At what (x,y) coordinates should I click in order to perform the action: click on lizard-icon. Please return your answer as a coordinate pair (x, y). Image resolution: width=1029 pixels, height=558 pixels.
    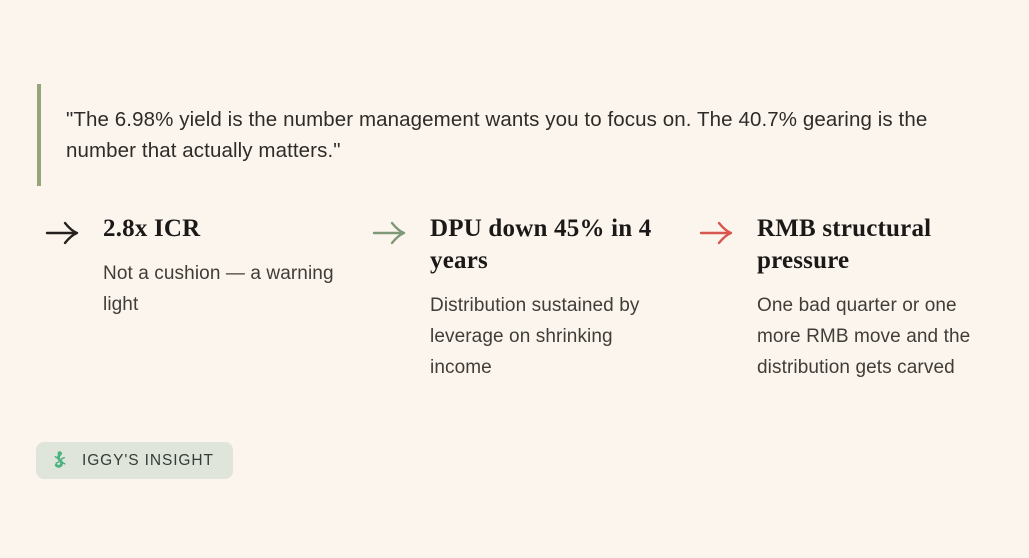
    Looking at the image, I should click on (61, 460).